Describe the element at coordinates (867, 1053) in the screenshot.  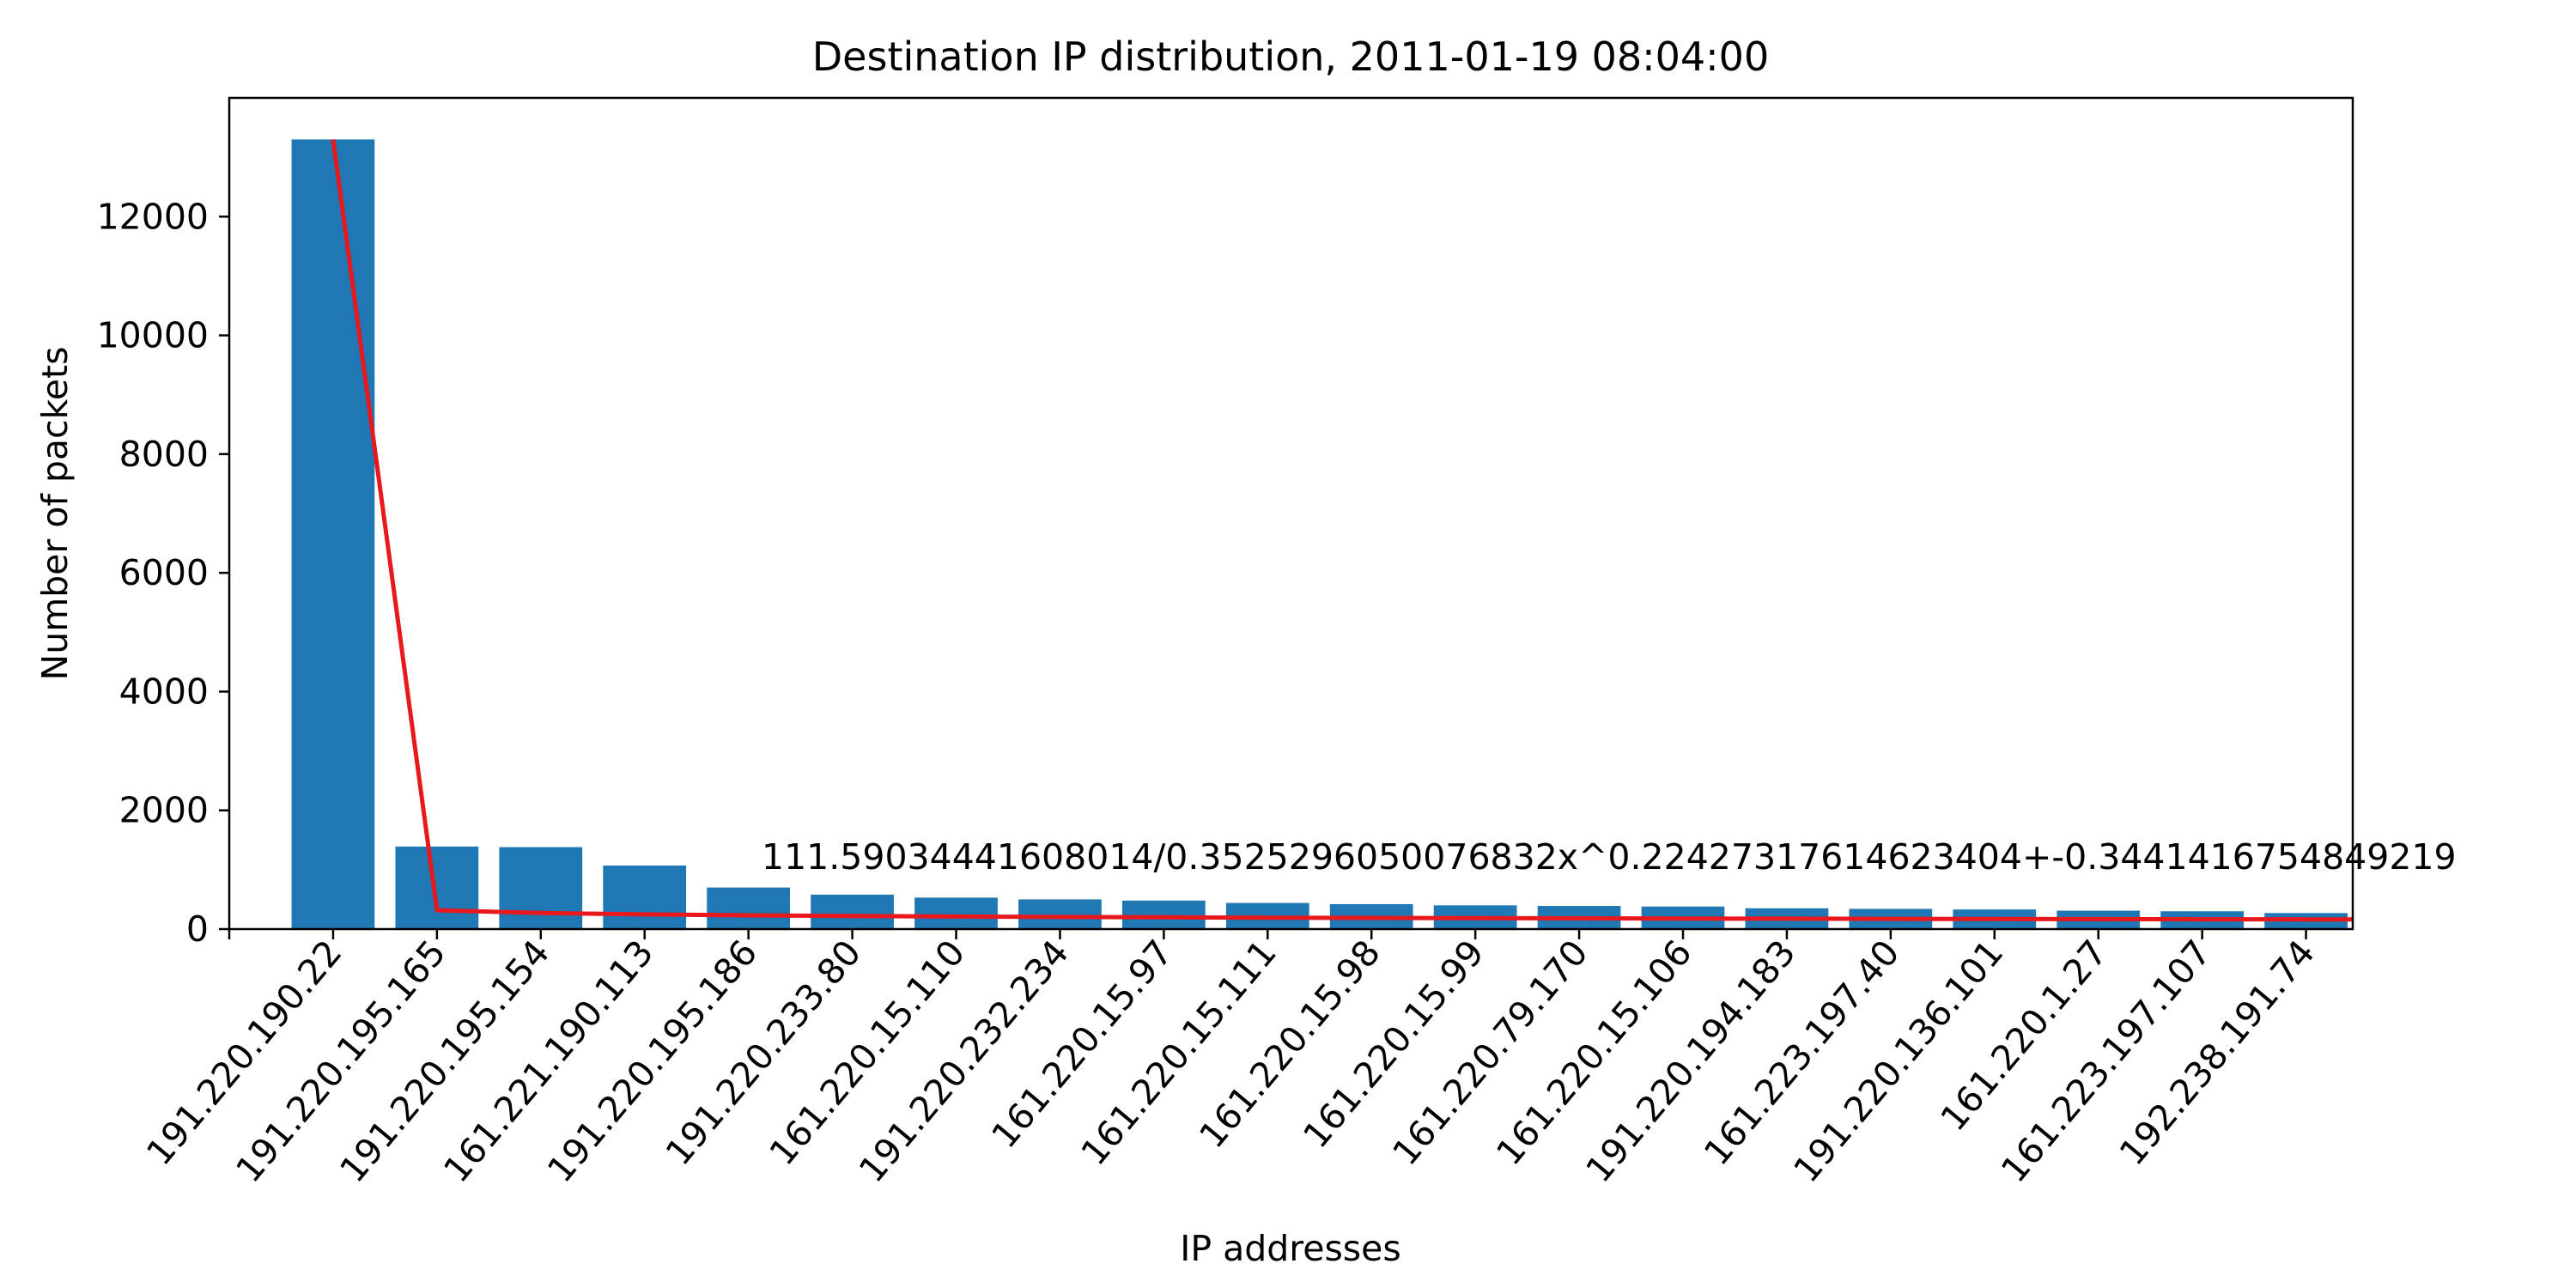
I see `x-tick-label-161.220.15.110: 161.220.15.110` at that location.